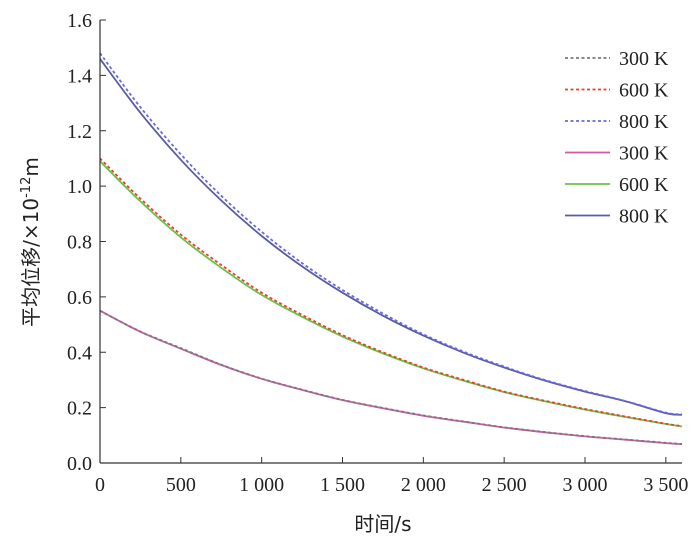 This screenshot has height=541, width=700. What do you see at coordinates (504, 485) in the screenshot?
I see `x-tick-label: 2 500` at bounding box center [504, 485].